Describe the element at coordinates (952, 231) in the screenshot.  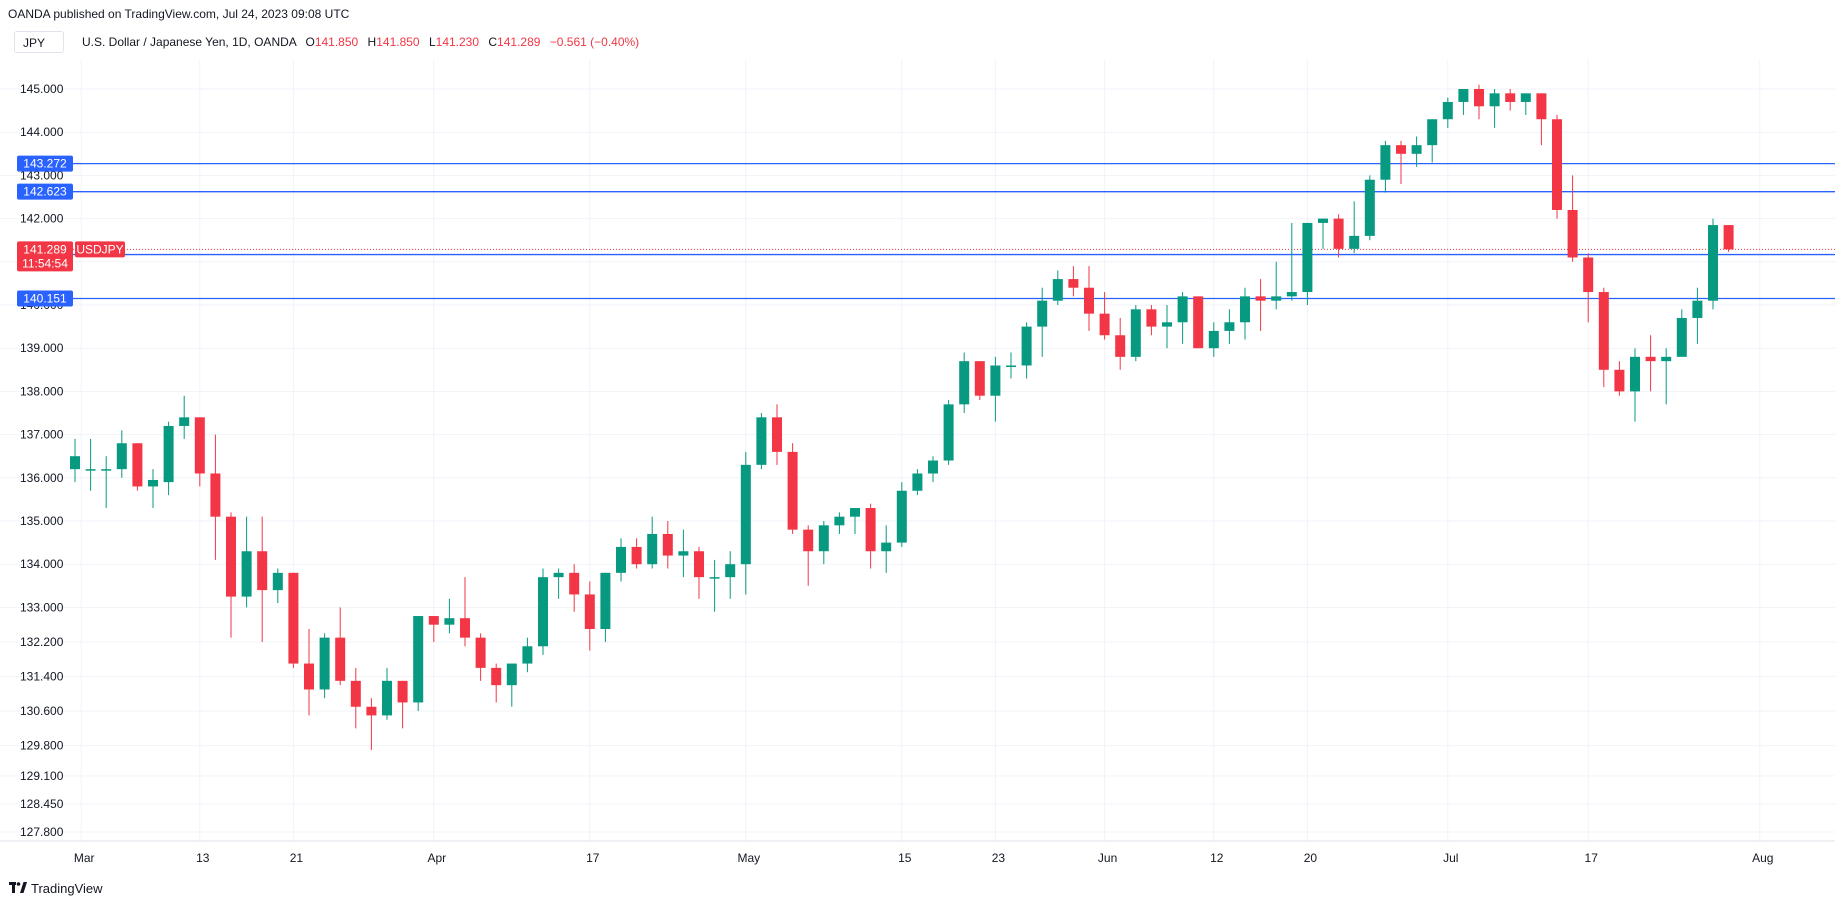
I see `price-lines` at that location.